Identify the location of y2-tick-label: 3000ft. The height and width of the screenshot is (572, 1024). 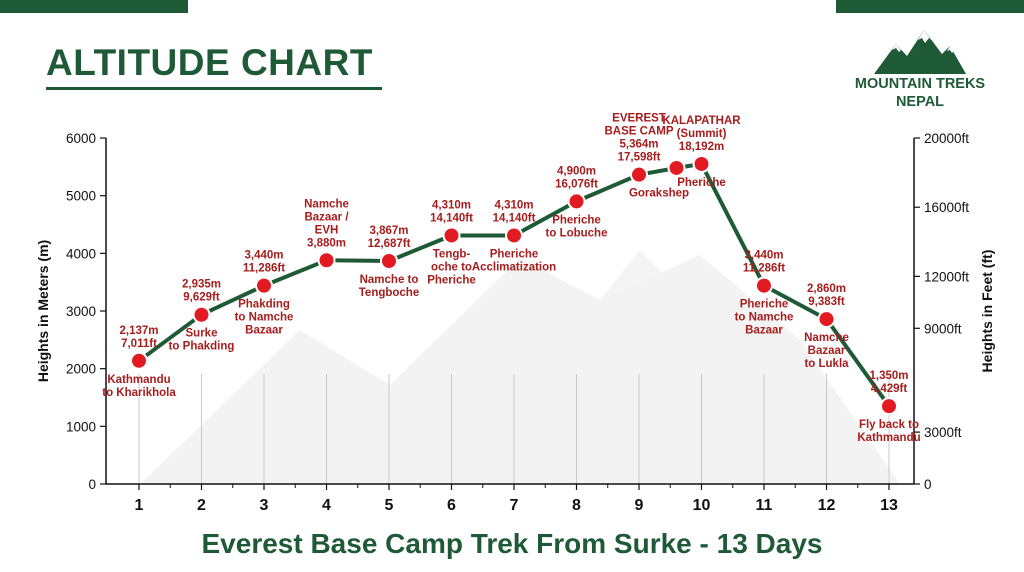
(943, 432).